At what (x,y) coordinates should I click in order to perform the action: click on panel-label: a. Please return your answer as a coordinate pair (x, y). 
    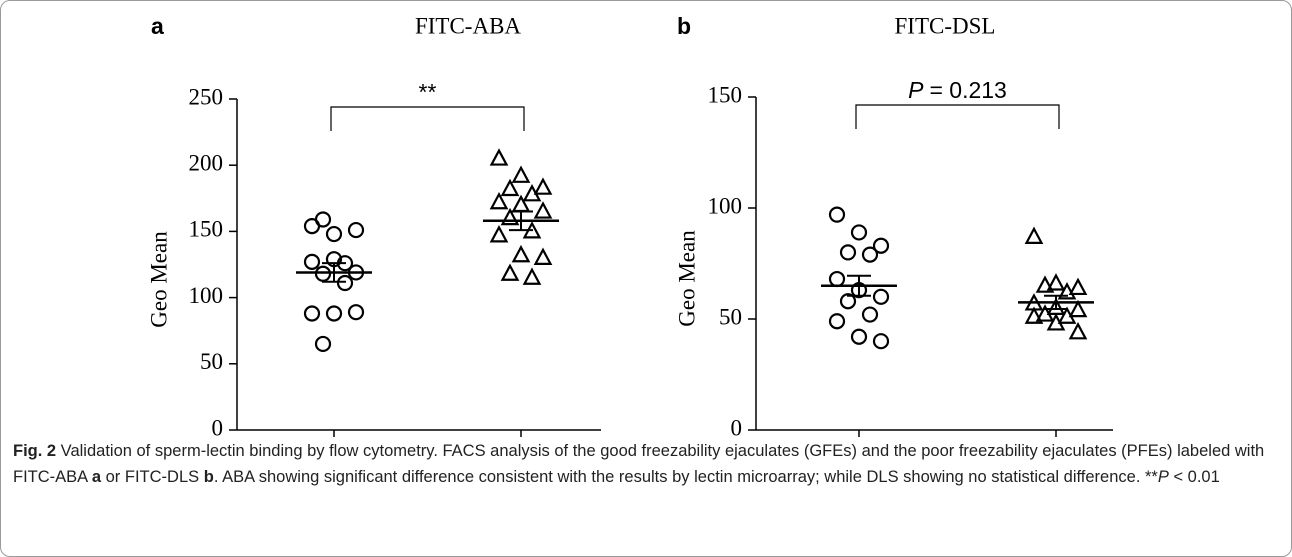
    Looking at the image, I should click on (157, 26).